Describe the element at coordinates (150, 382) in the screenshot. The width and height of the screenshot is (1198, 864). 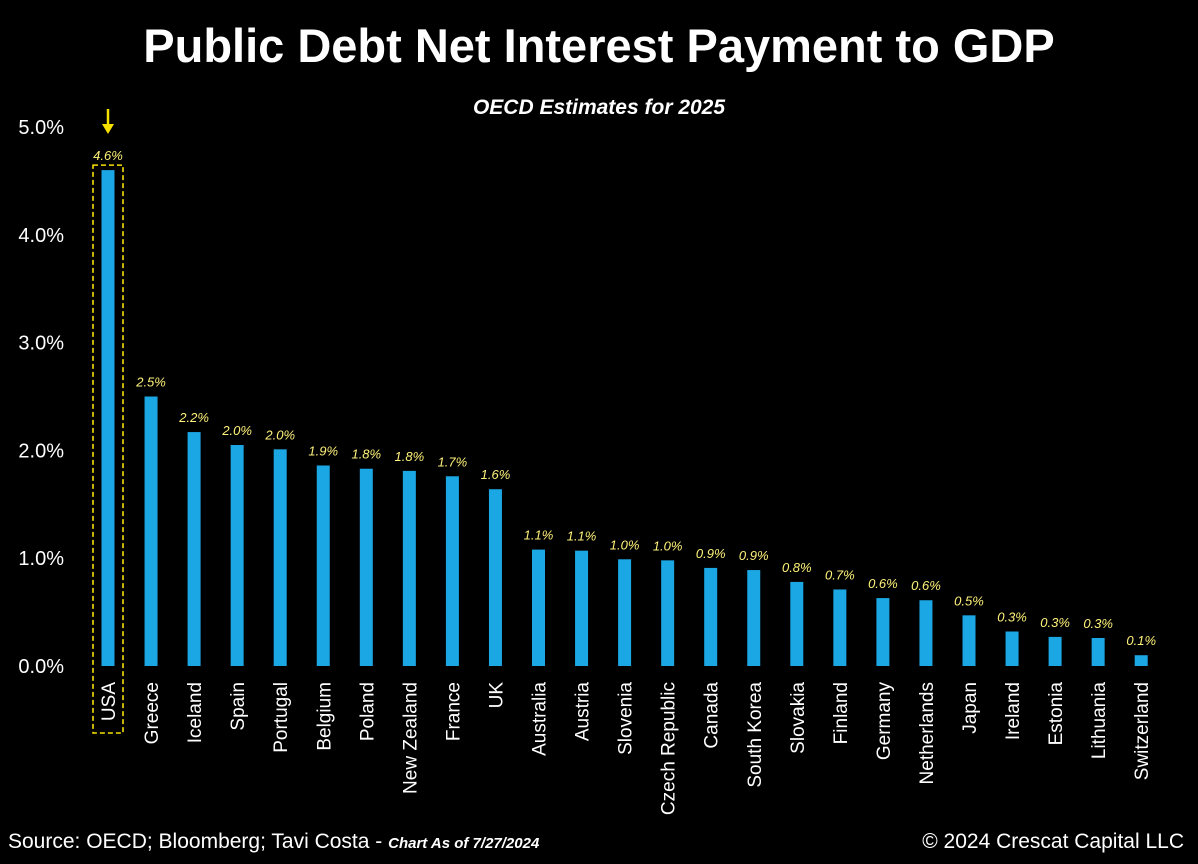
I see `data-label: 2.5%` at that location.